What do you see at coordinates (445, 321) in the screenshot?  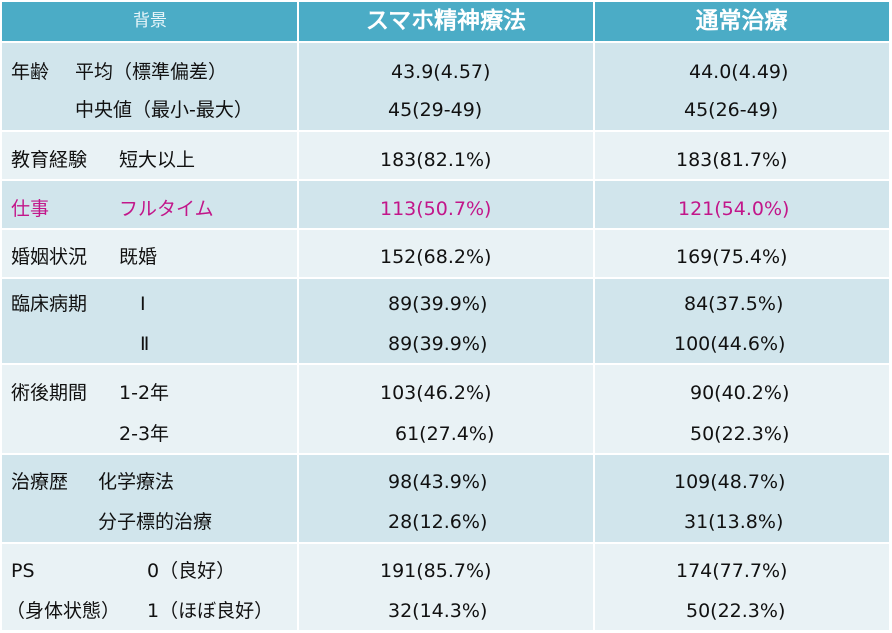 I see `group-stage` at bounding box center [445, 321].